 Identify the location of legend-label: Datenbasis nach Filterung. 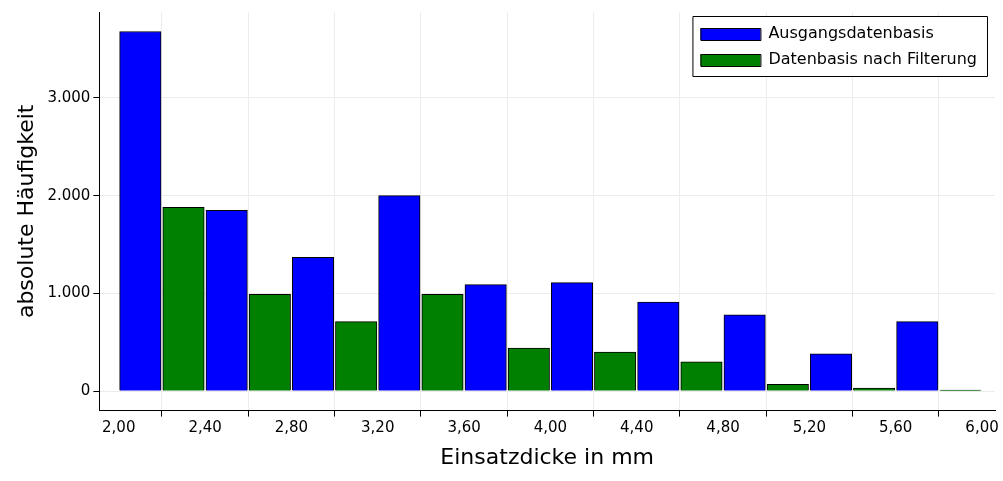
(872, 59).